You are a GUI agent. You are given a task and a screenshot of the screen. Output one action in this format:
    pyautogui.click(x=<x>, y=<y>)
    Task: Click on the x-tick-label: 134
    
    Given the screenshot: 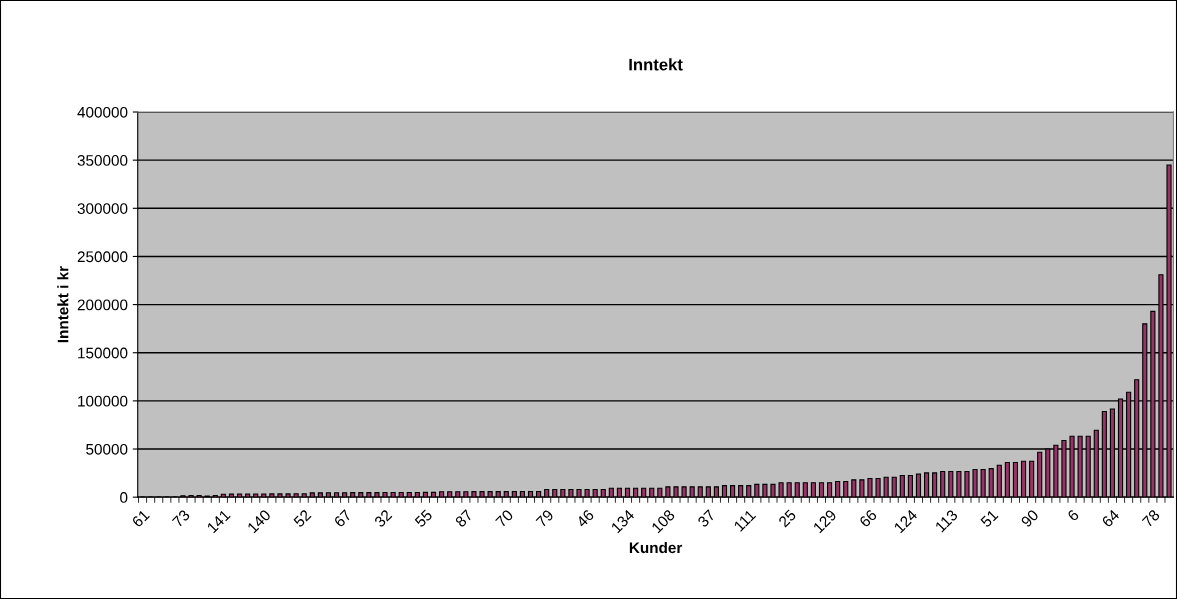 What is the action you would take?
    pyautogui.click(x=623, y=521)
    